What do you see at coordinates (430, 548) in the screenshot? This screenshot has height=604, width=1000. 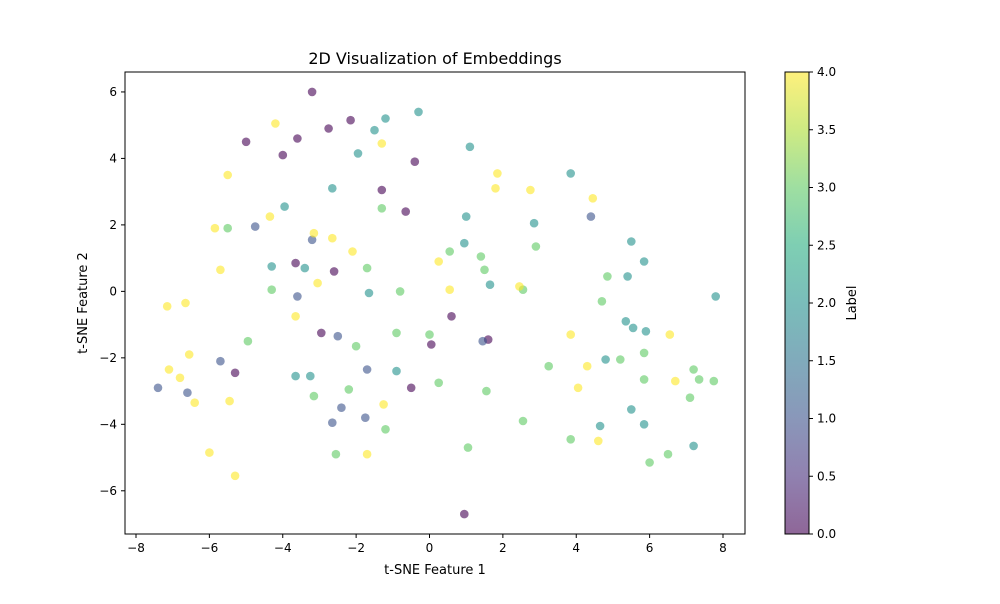 I see `x-tick-label: 0` at bounding box center [430, 548].